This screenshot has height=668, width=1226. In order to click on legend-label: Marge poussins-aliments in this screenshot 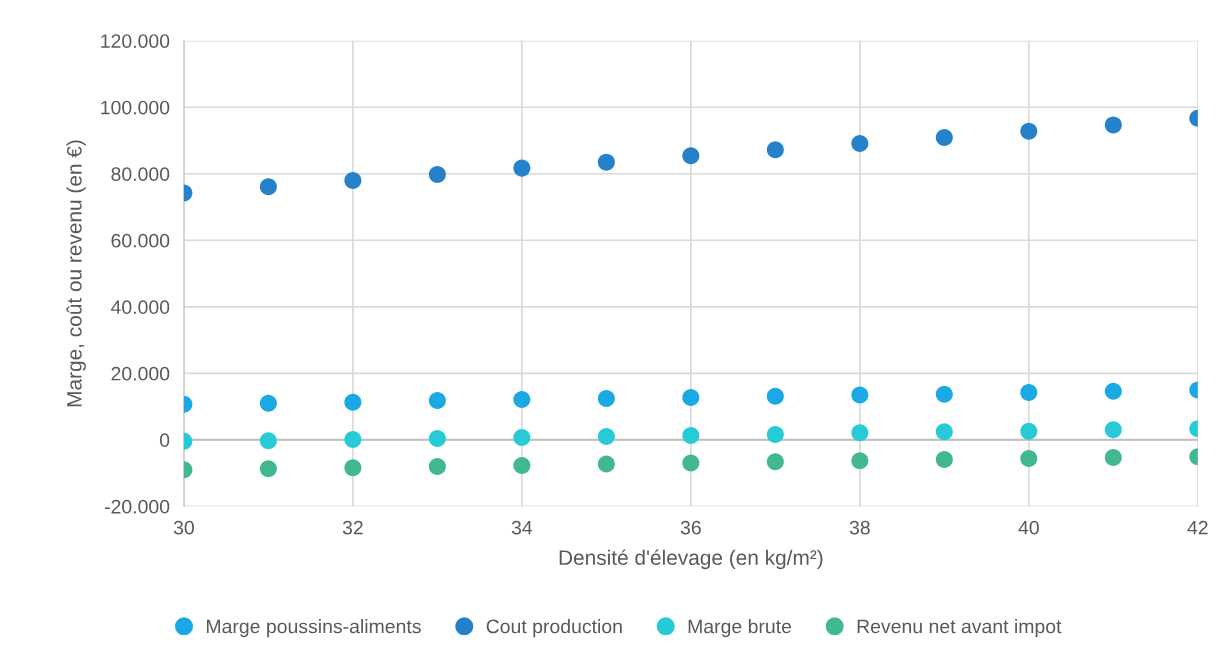, I will do `click(313, 628)`.